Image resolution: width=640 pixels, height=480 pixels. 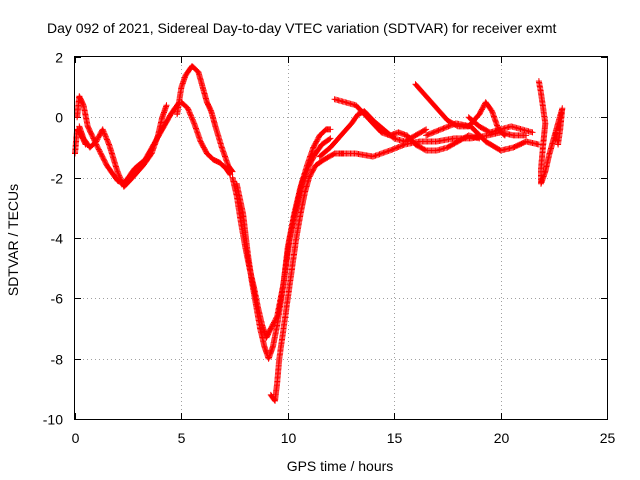 What do you see at coordinates (395, 438) in the screenshot?
I see `x-tick-label: 15` at bounding box center [395, 438].